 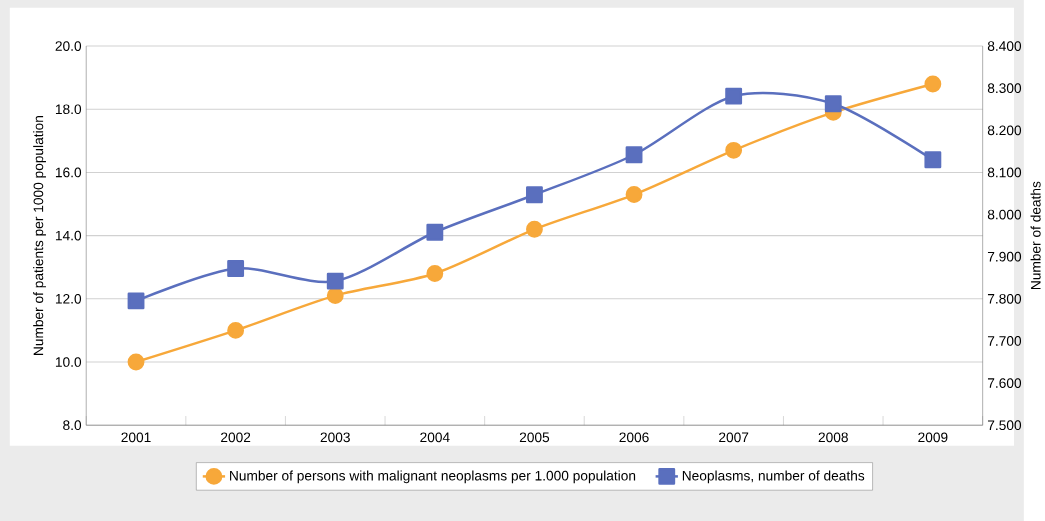 I want to click on y2-tick-label: 7.700, so click(x=1004, y=341).